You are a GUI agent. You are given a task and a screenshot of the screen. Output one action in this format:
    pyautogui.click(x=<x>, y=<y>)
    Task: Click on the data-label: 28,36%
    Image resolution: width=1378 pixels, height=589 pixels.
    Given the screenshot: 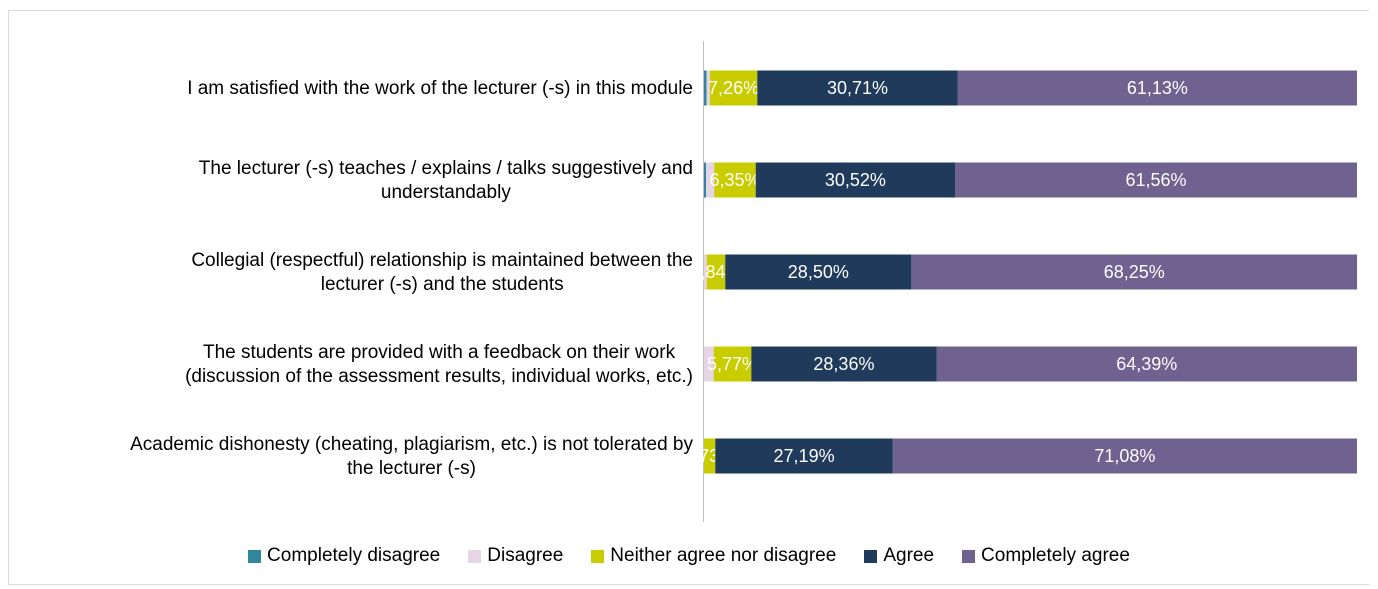 What is the action you would take?
    pyautogui.click(x=843, y=364)
    